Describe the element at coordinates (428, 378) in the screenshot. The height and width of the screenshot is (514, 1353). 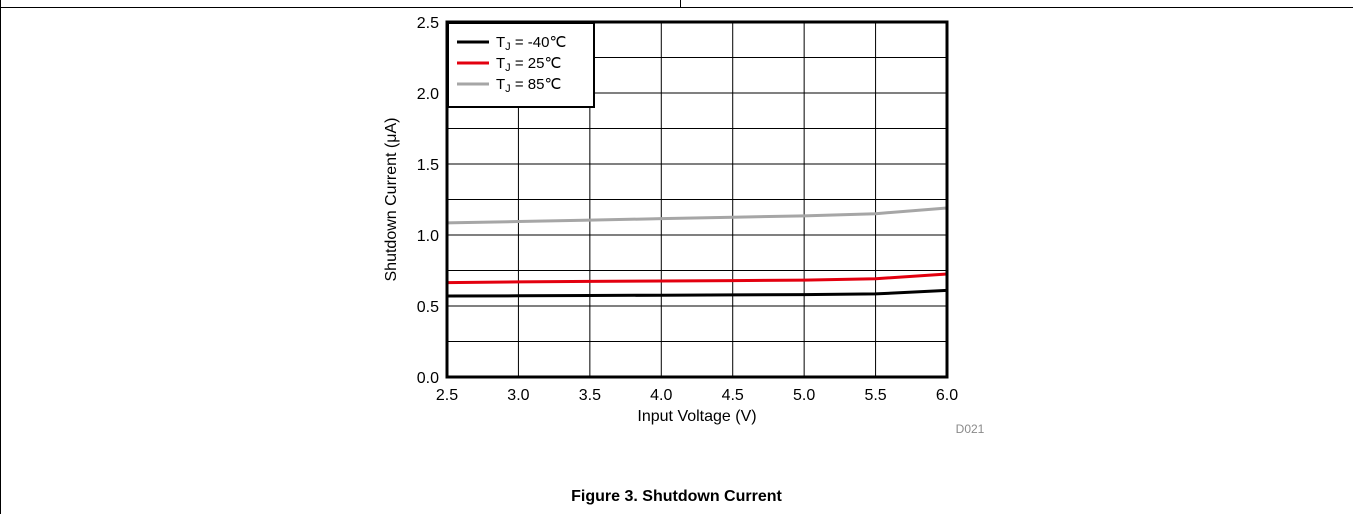
I see `y-tick-label: 0.0` at that location.